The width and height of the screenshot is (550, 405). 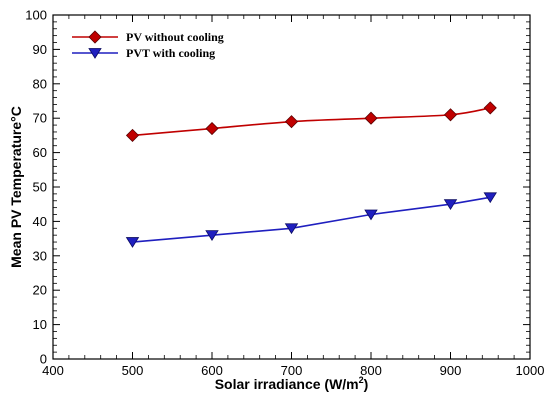 I want to click on legend-label: PV without cooling, so click(x=175, y=37).